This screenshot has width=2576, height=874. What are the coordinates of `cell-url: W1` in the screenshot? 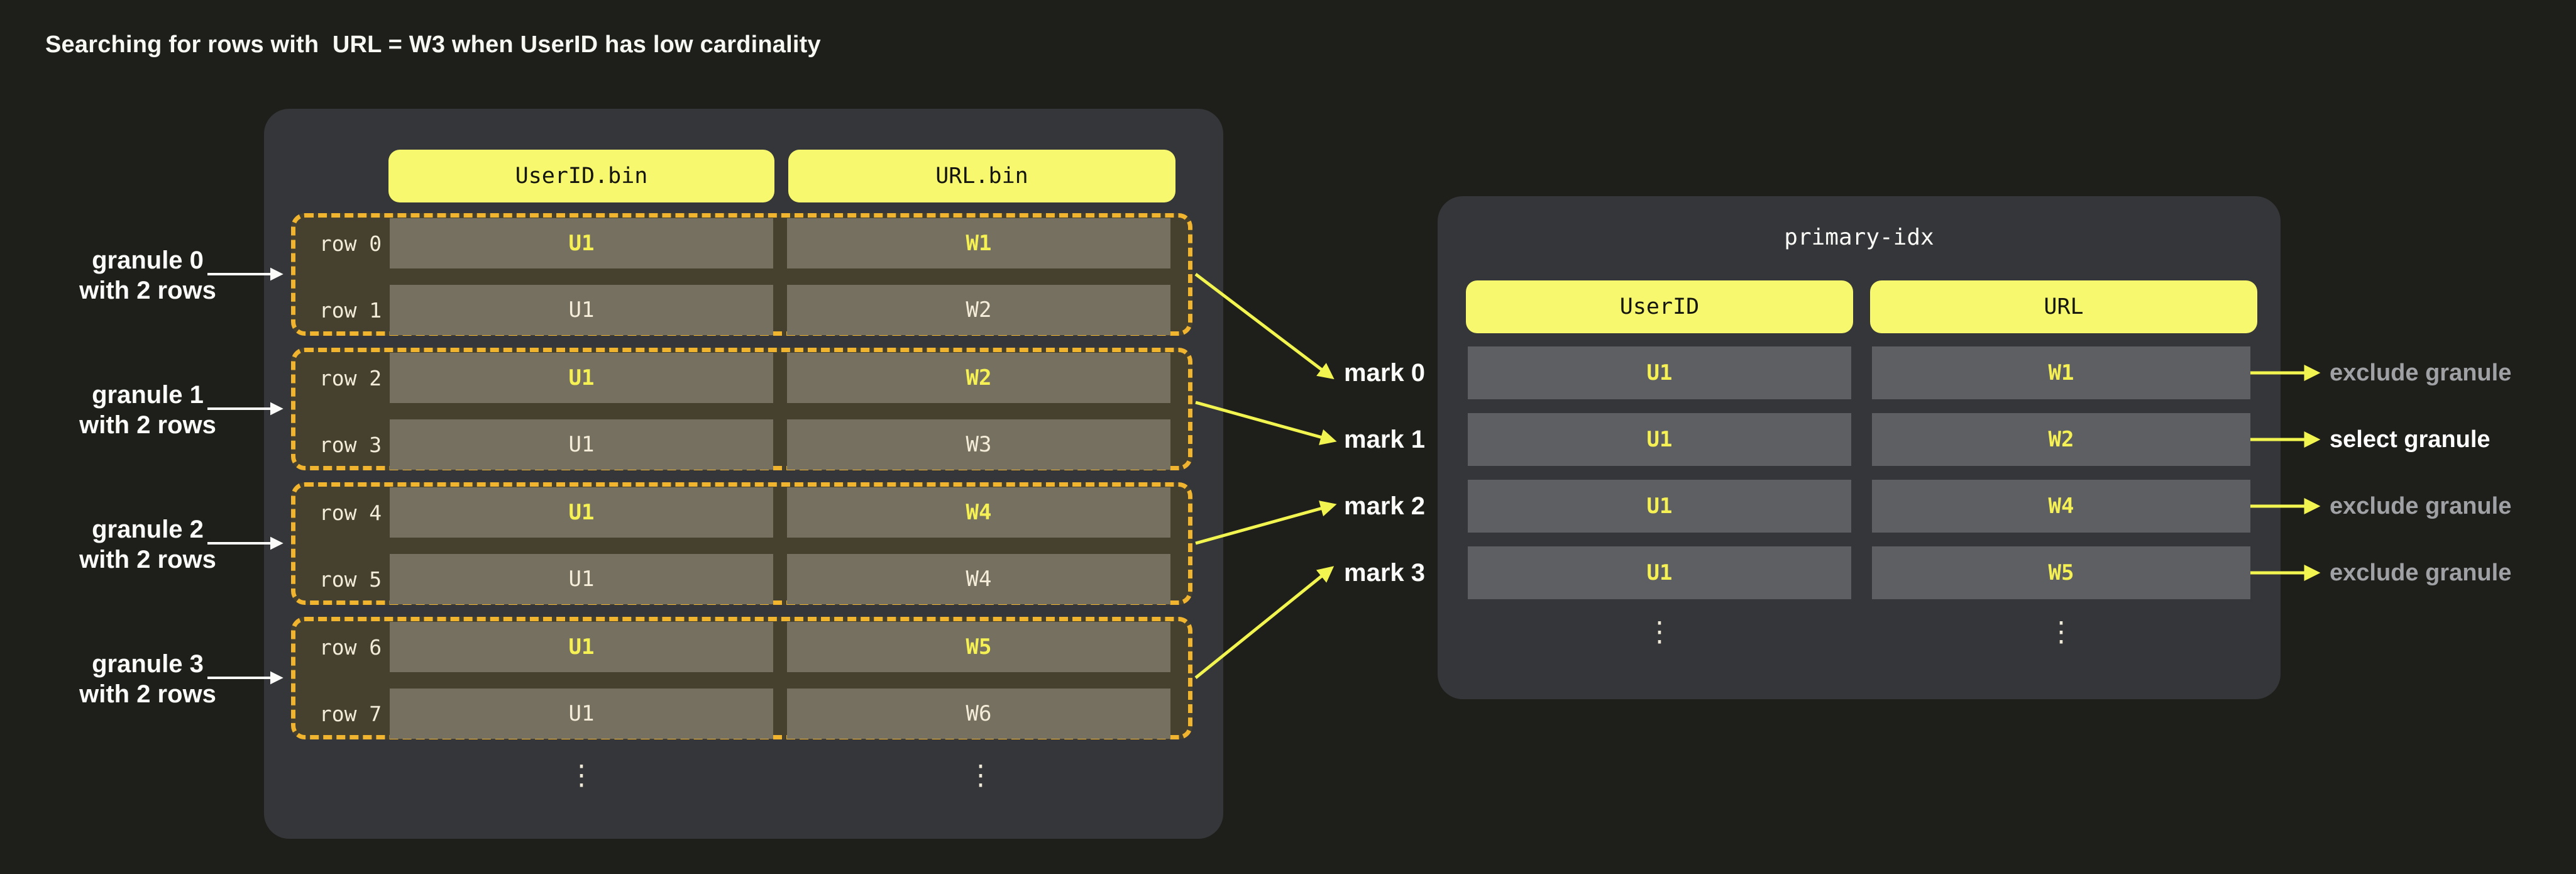 It's located at (979, 243).